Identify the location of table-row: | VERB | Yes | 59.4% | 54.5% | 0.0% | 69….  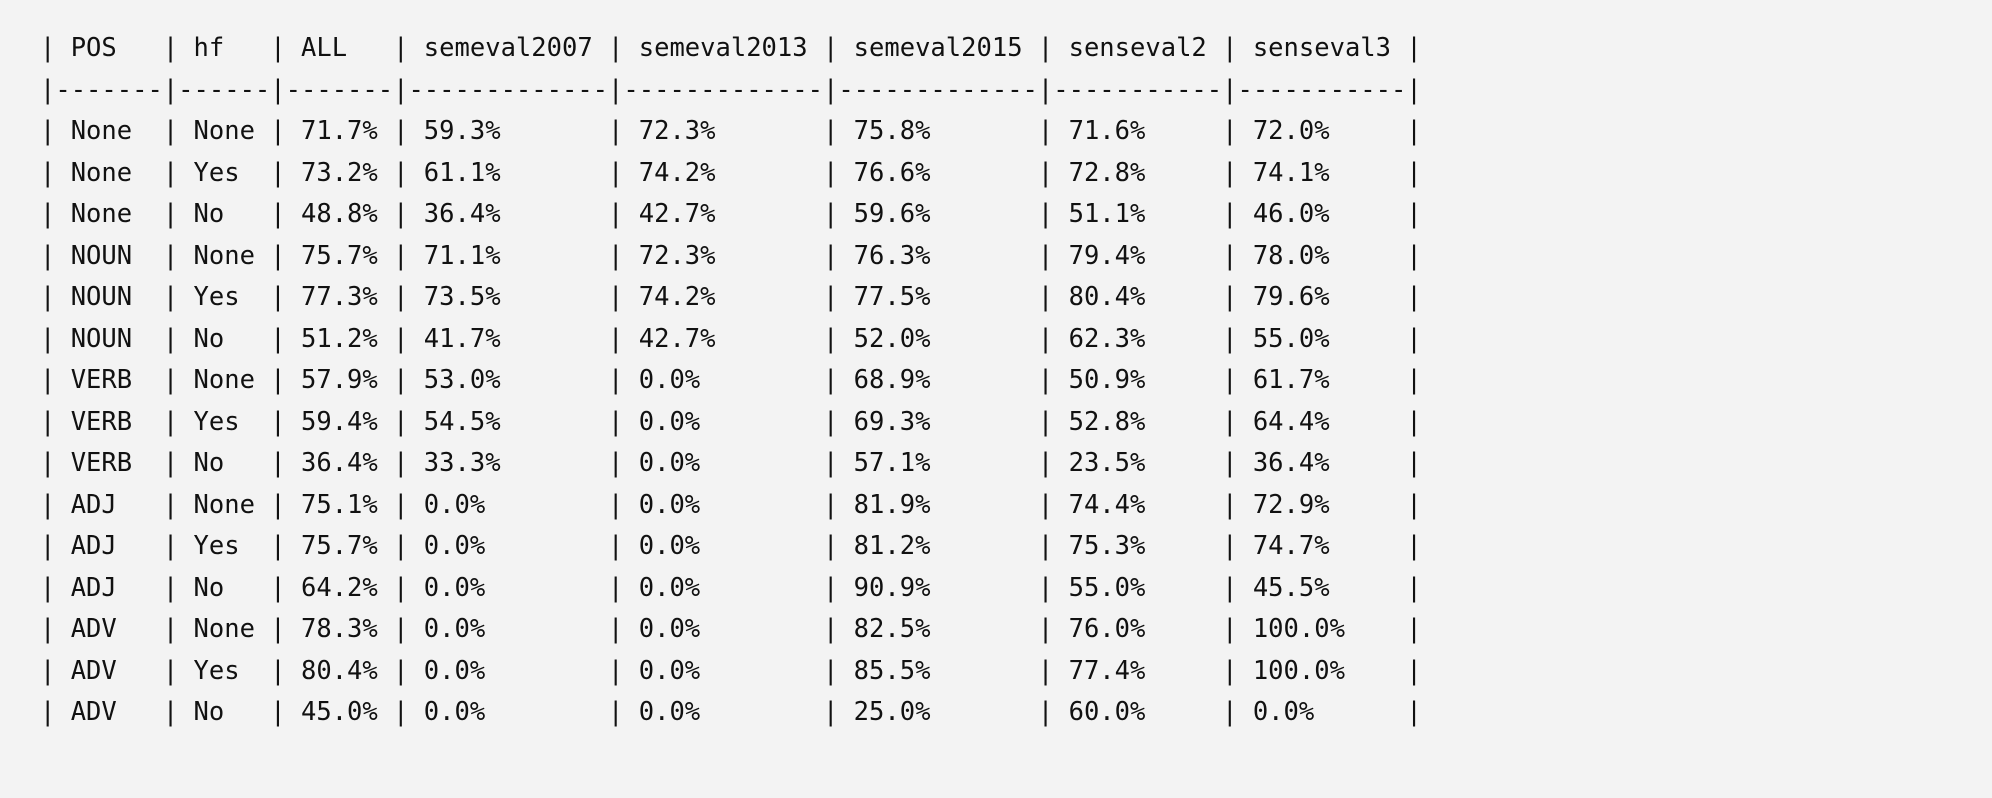
(731, 421).